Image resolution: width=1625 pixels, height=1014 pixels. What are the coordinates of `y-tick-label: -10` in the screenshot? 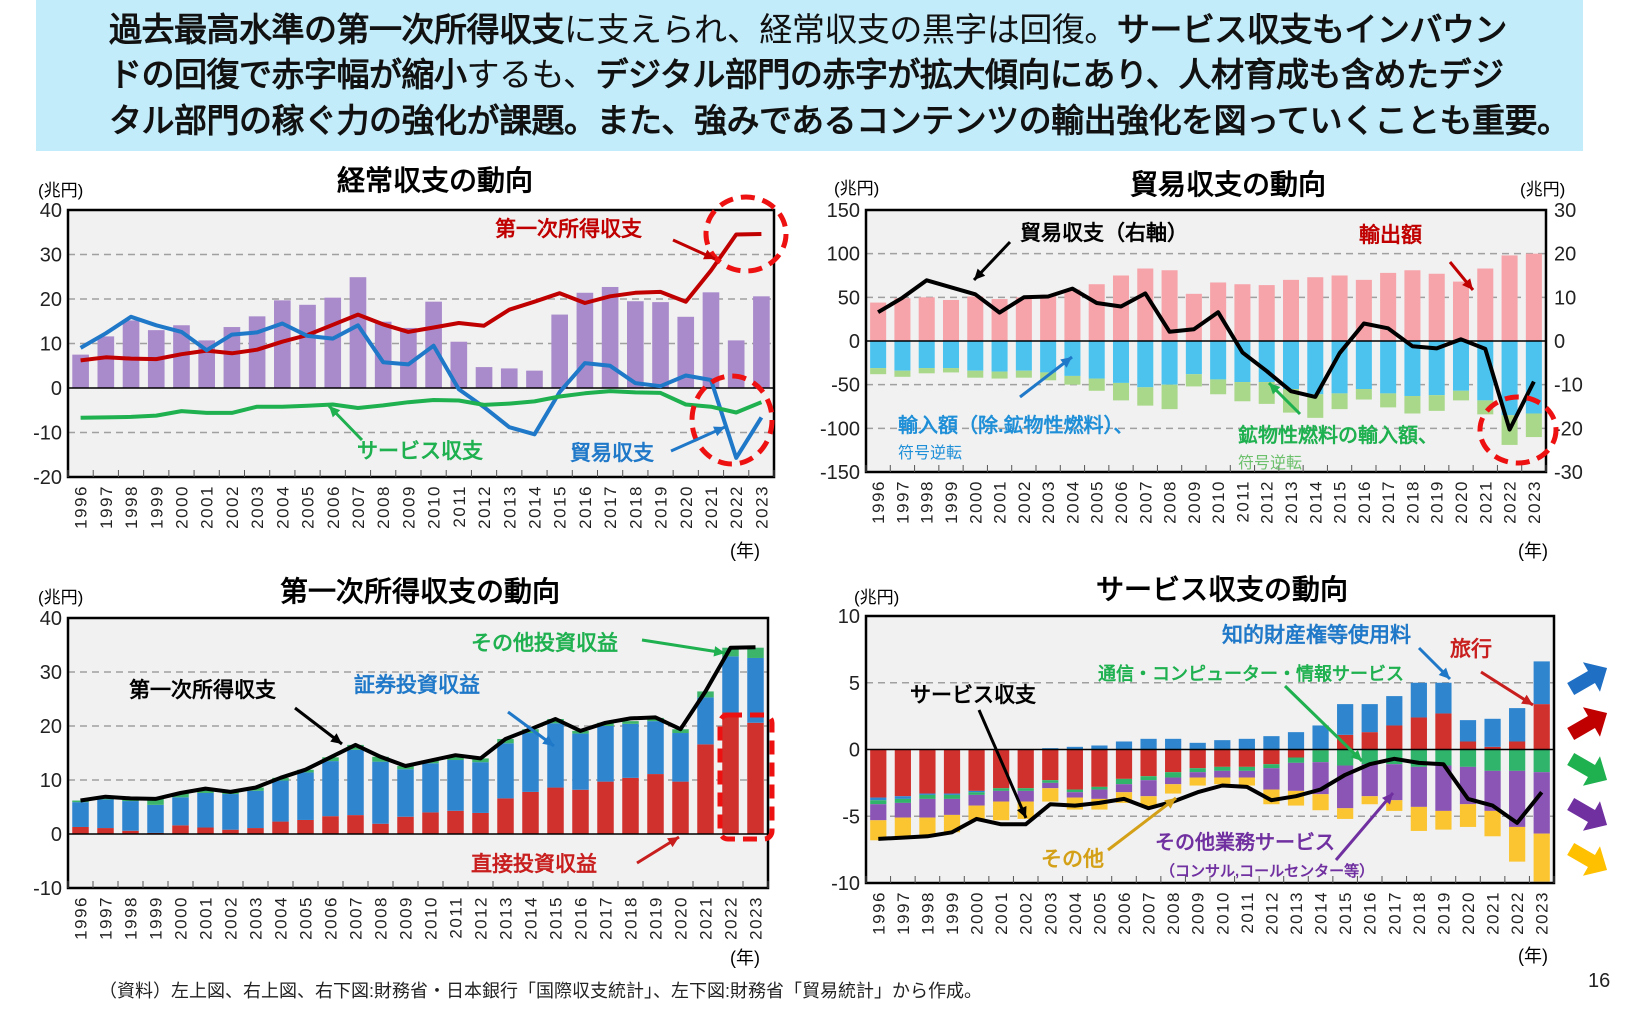 It's located at (47, 434).